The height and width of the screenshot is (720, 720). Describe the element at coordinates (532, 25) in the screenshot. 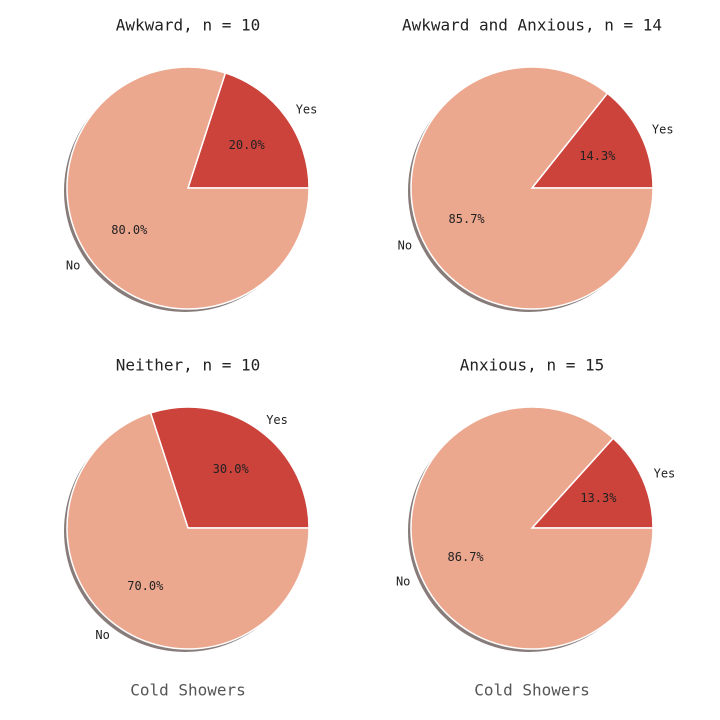

I see `chart-title: Awkward and Anxious, n = 14` at that location.